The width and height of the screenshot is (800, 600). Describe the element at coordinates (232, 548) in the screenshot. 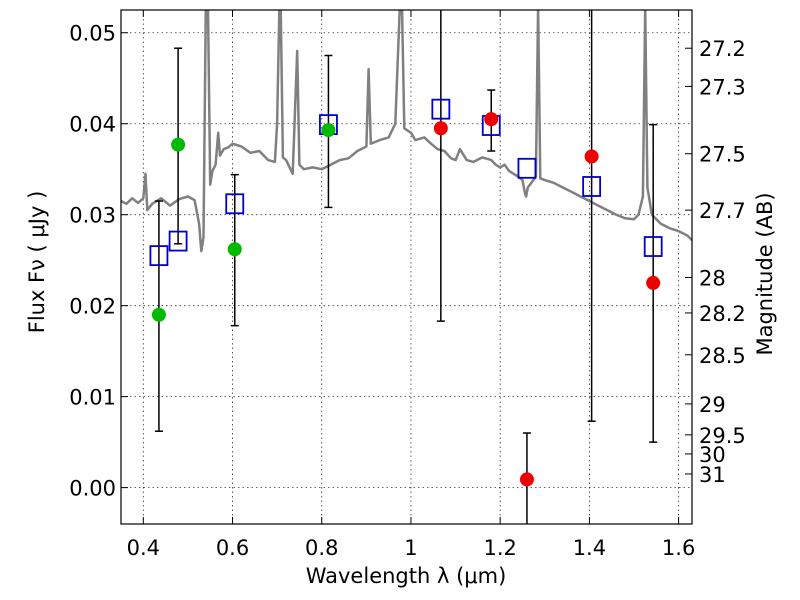

I see `x-tick-label: 0.6` at that location.